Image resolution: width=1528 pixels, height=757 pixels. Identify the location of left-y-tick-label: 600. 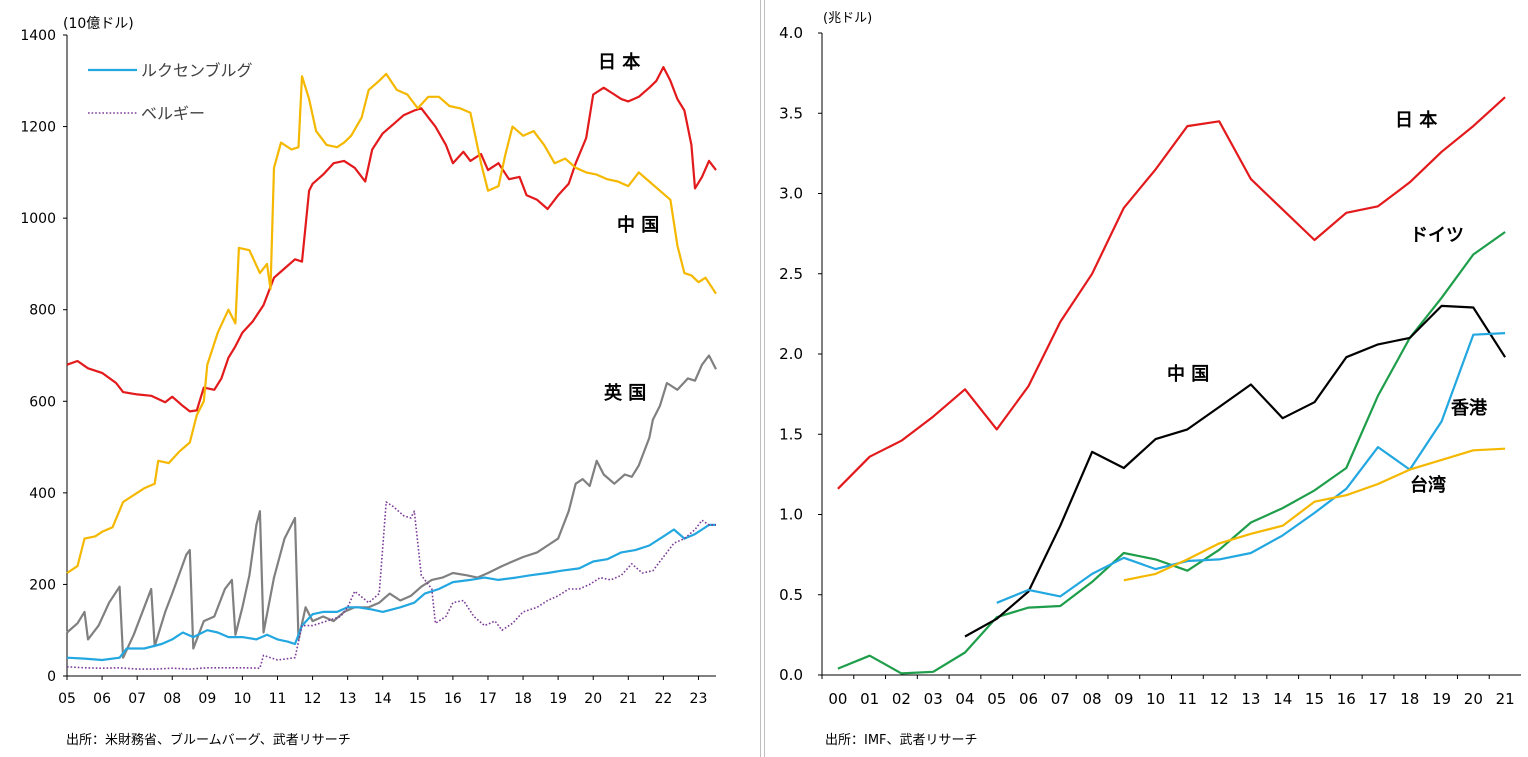
(42, 402).